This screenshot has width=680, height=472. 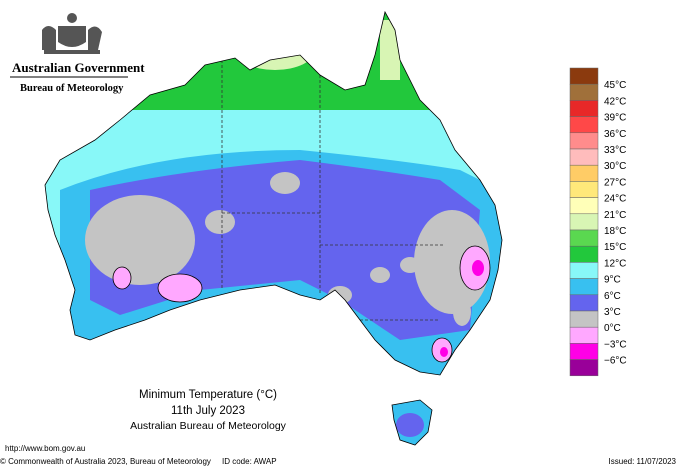 I want to click on footer-issued: Issued: 11/07/2023, so click(x=643, y=461).